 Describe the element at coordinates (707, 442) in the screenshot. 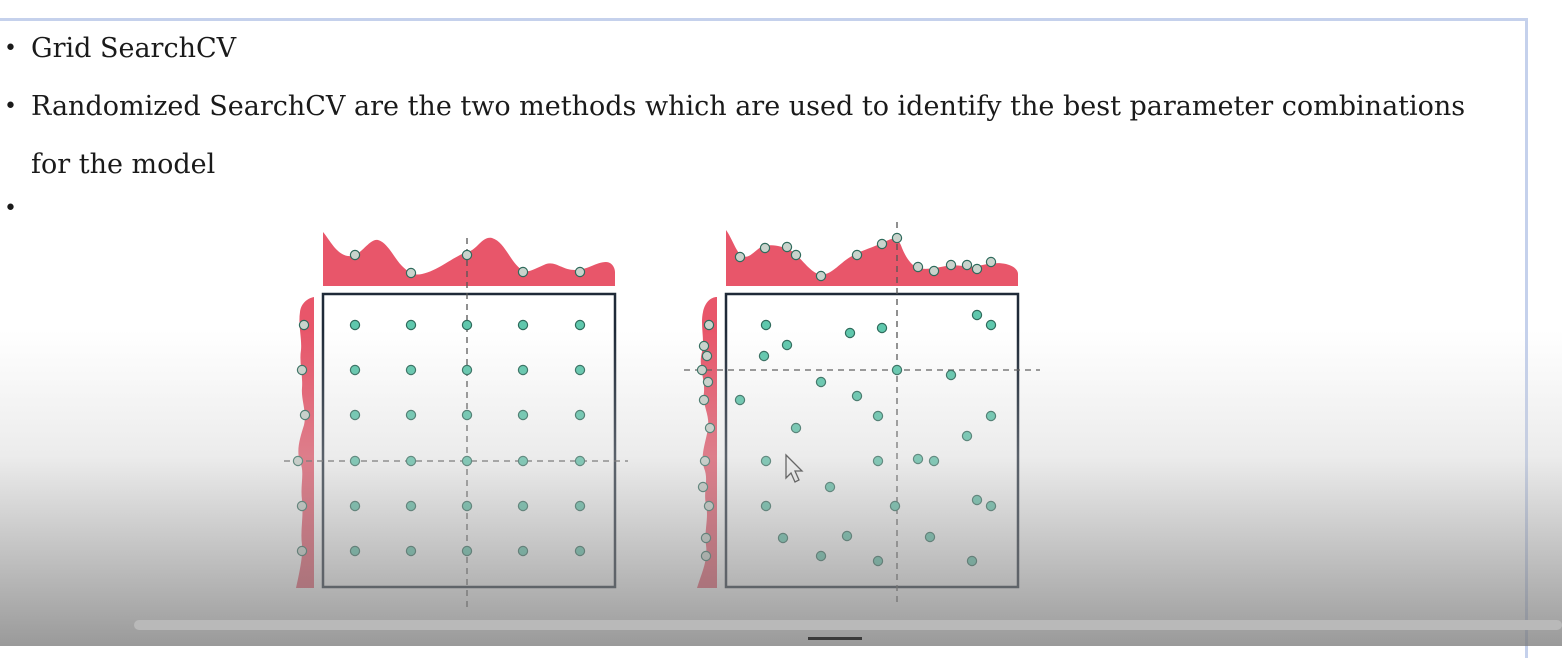

I see `random-left-density` at that location.